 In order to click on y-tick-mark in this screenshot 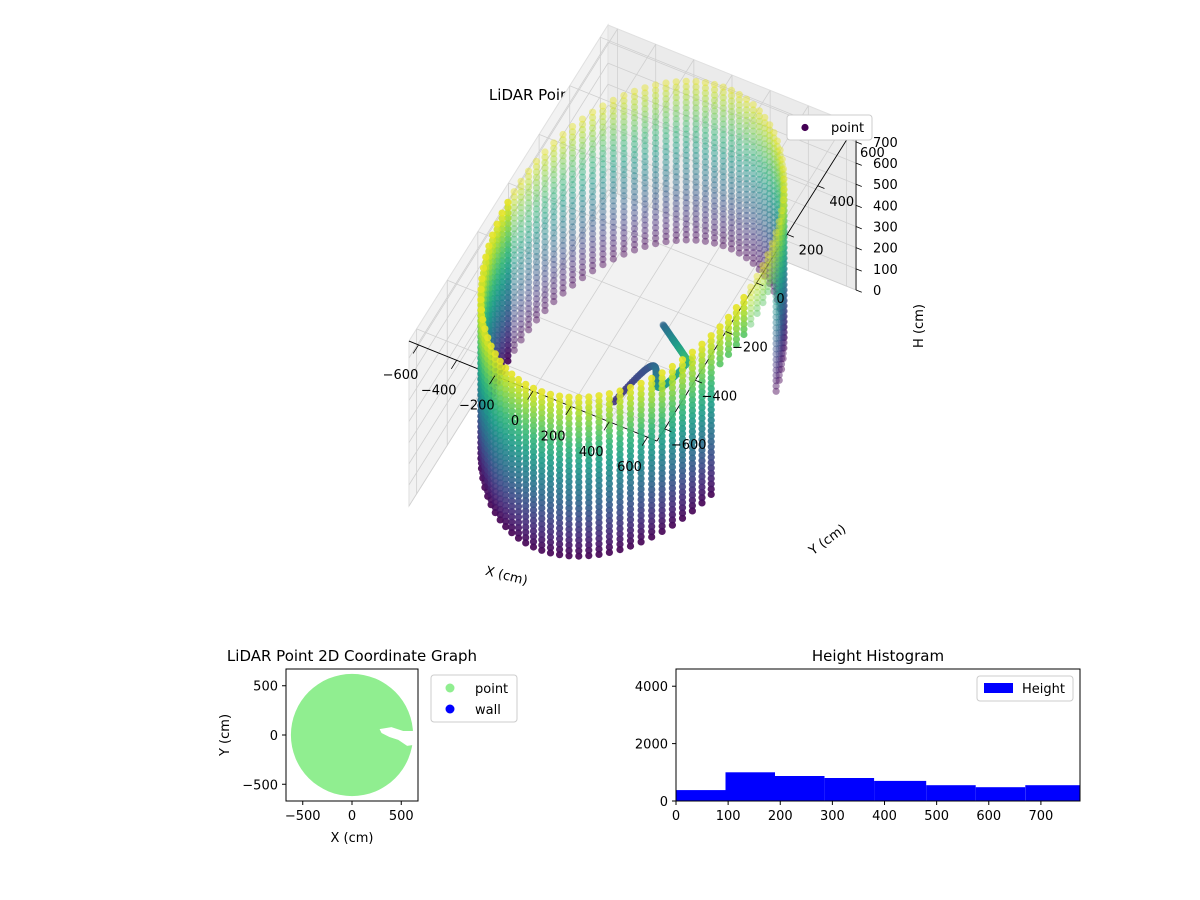, I will do `click(821, 187)`.